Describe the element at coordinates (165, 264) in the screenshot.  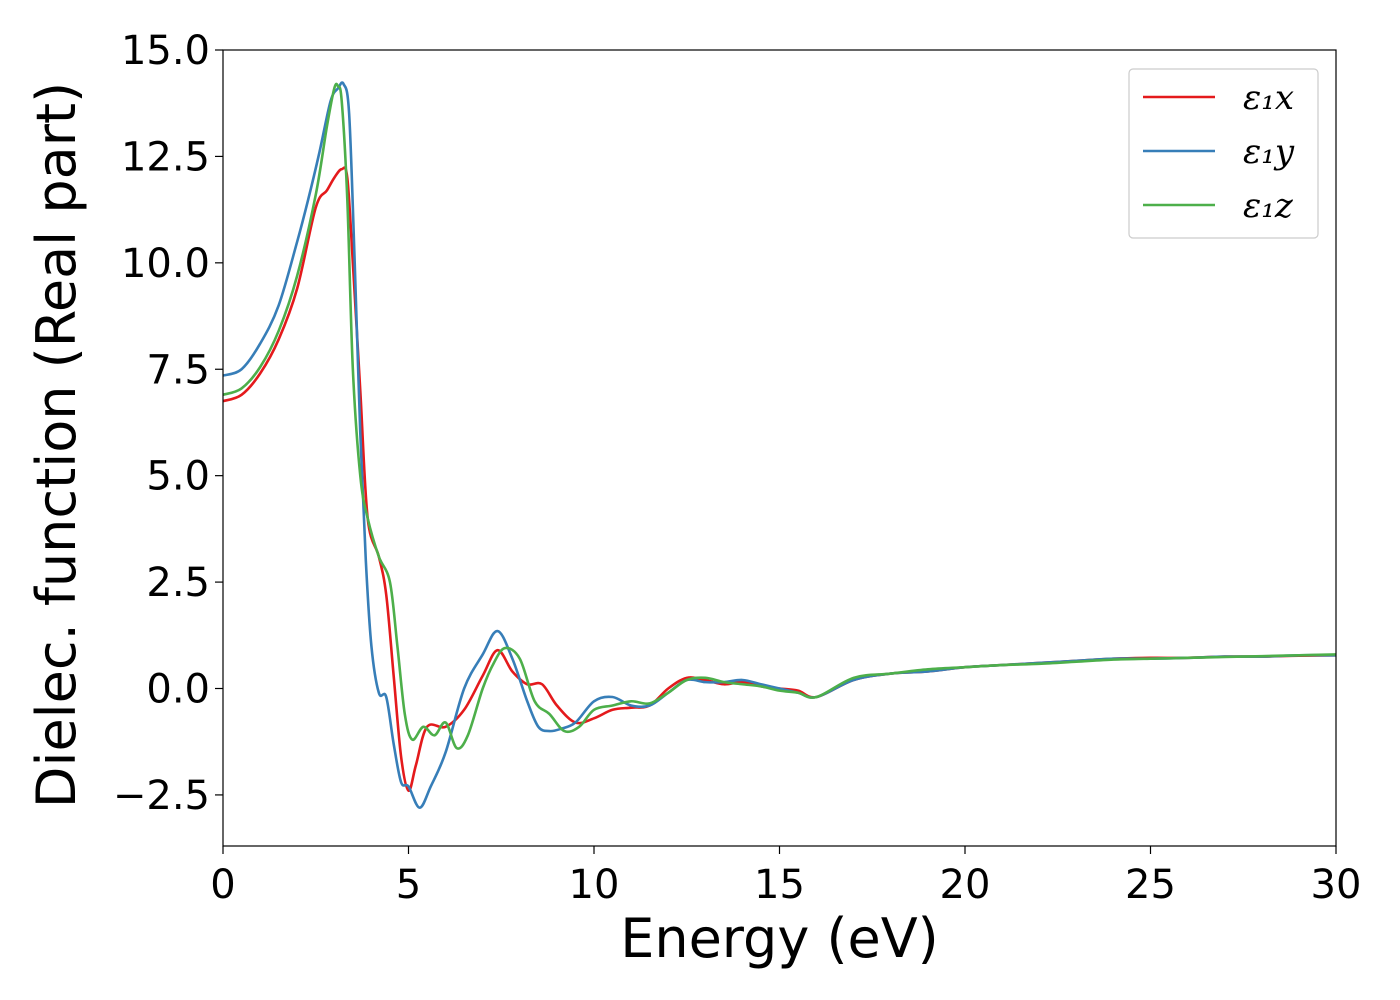
I see `y-tick-label: 10.0` at that location.